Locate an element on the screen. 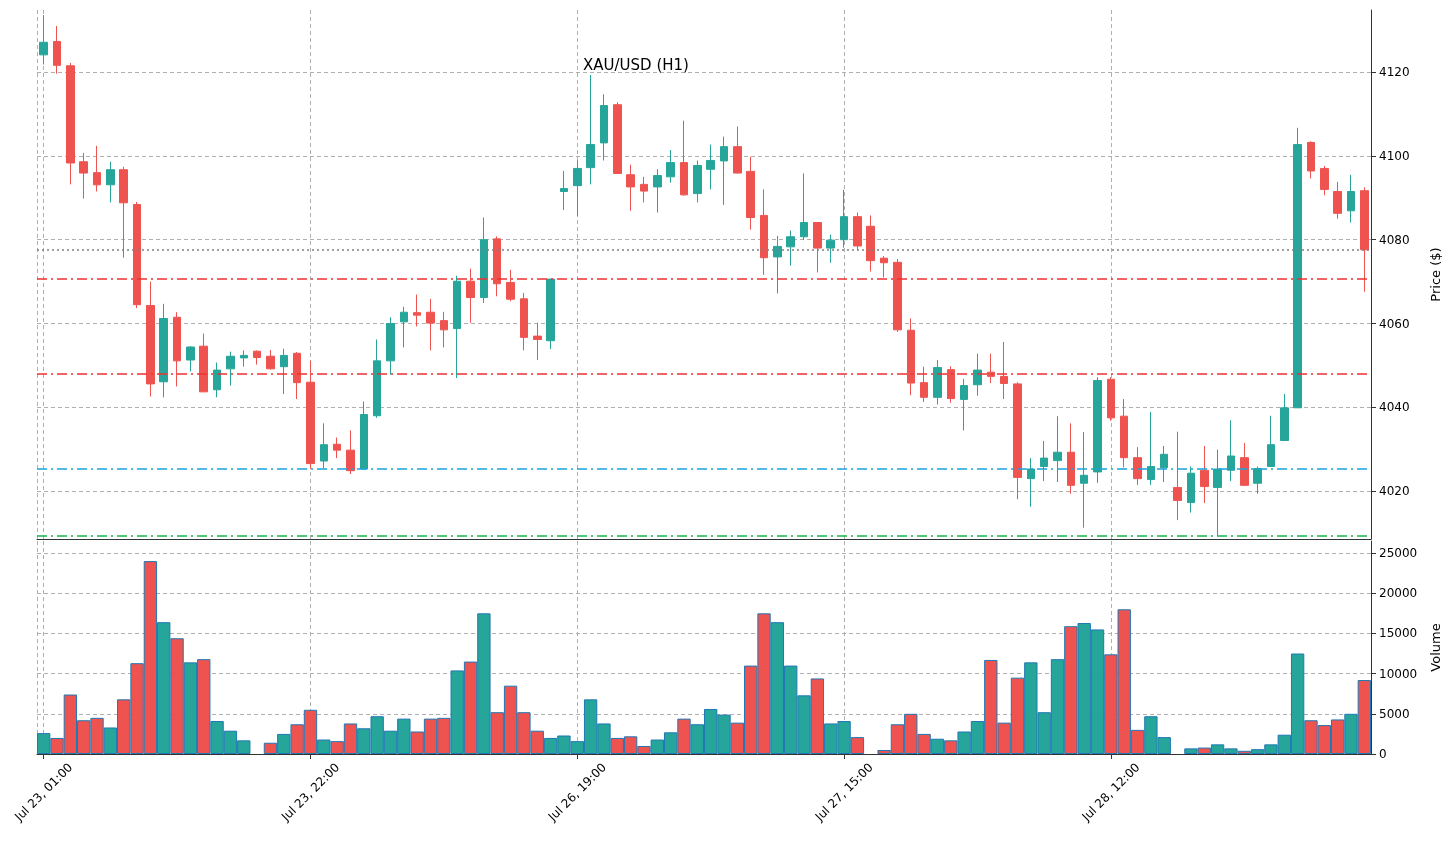 The height and width of the screenshot is (846, 1455). y-tick-label: 25000 is located at coordinates (1398, 553).